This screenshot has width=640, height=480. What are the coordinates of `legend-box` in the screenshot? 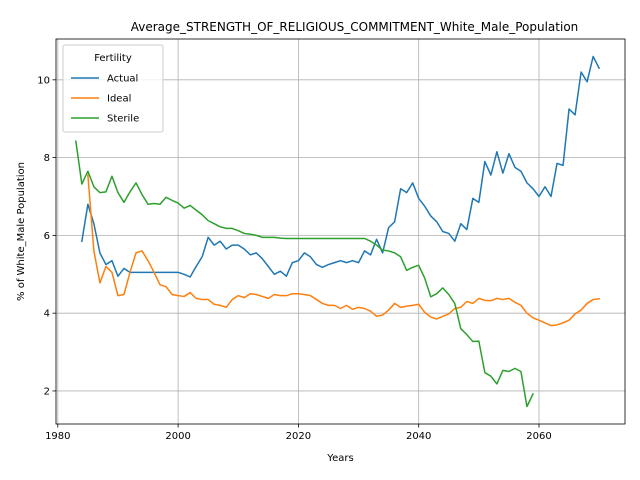 It's located at (113, 88).